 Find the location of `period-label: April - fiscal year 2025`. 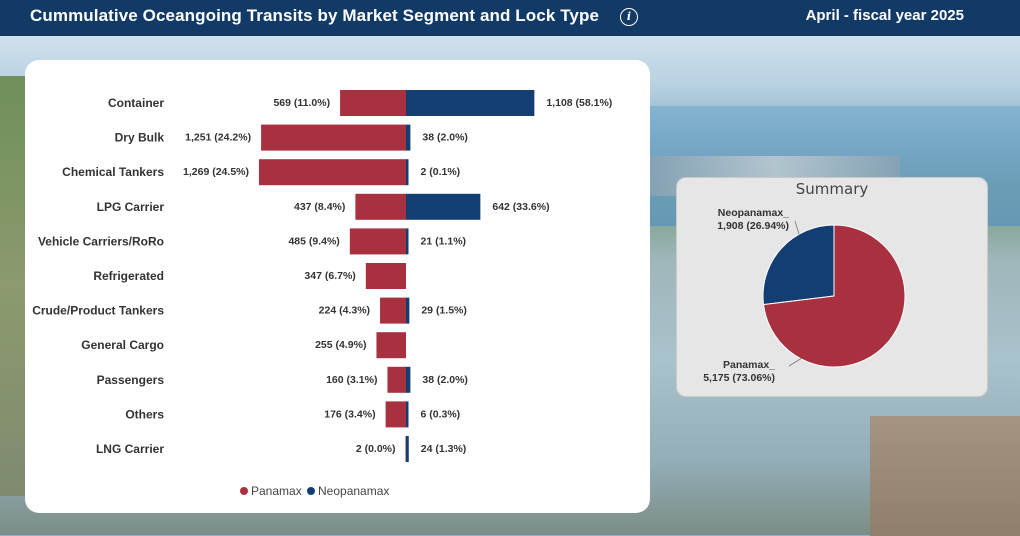

period-label: April - fiscal year 2025 is located at coordinates (884, 15).